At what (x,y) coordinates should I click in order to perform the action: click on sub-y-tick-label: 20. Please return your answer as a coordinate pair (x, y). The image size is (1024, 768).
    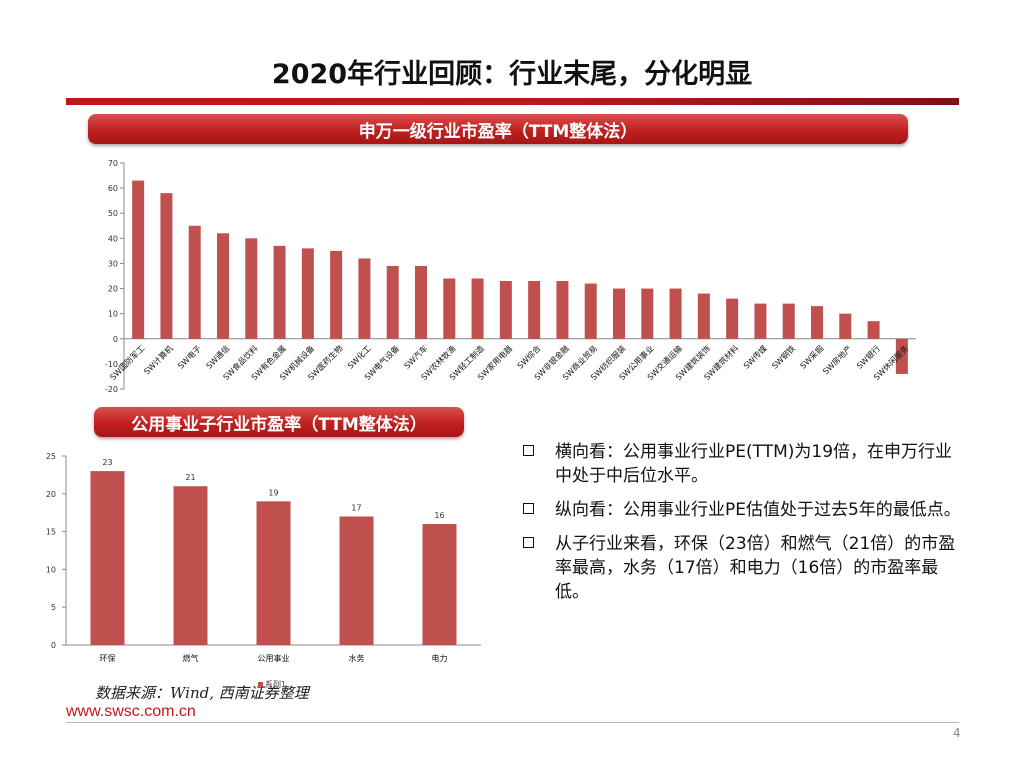
    Looking at the image, I should click on (51, 494).